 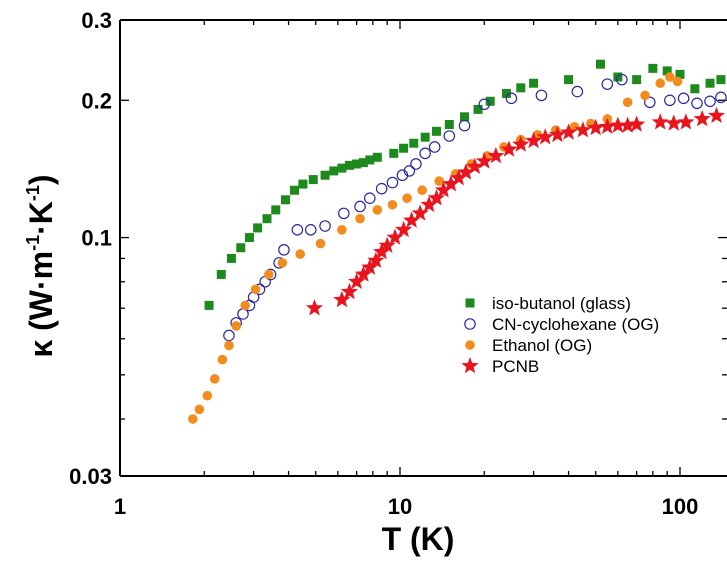 I want to click on y-tick-label: 0.03, so click(x=90, y=476).